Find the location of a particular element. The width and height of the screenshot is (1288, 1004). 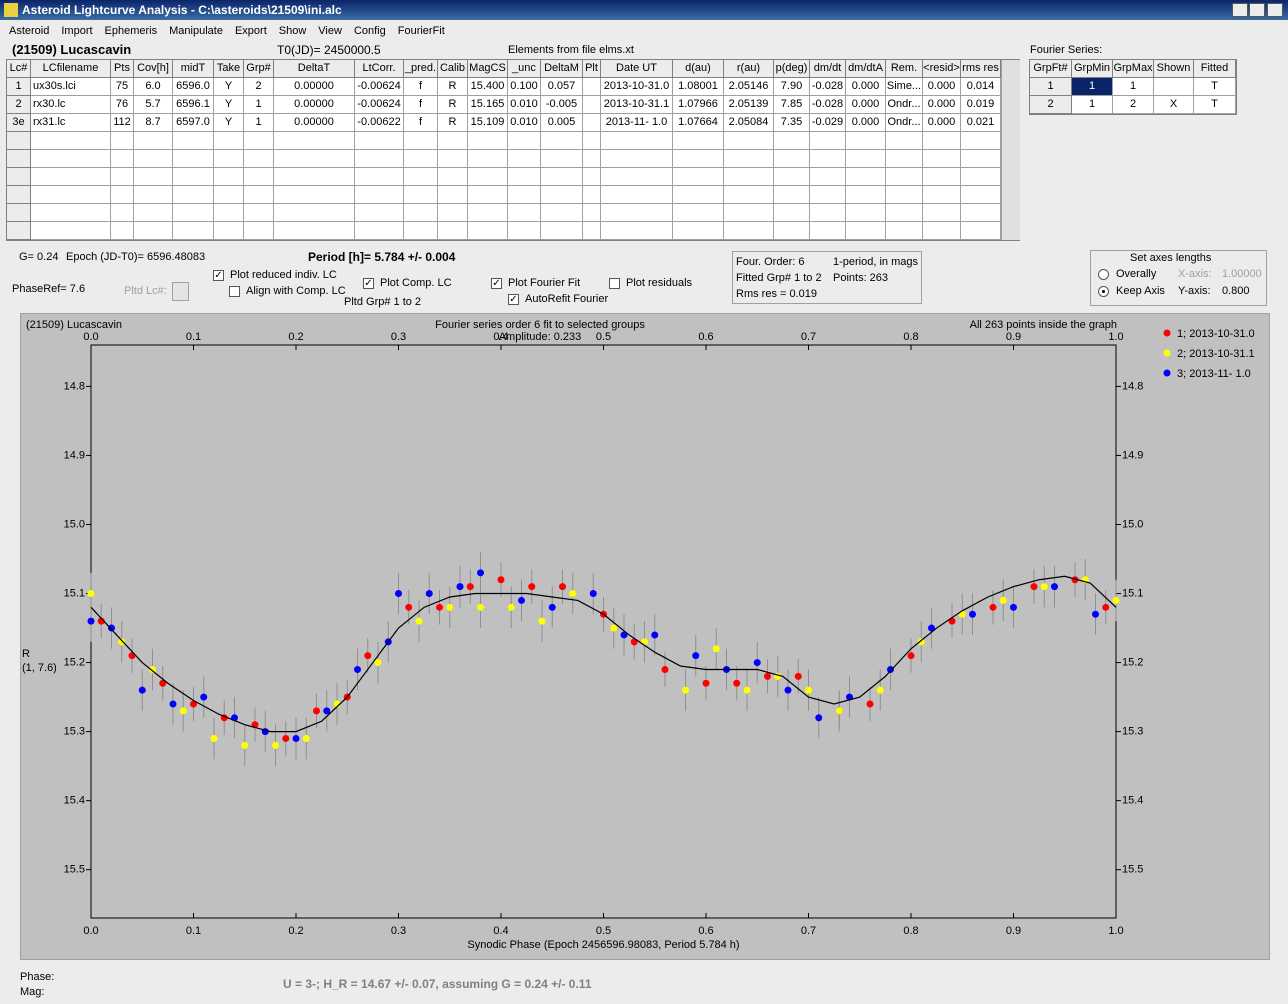

y-tick-label: 14.8 is located at coordinates (74, 386).